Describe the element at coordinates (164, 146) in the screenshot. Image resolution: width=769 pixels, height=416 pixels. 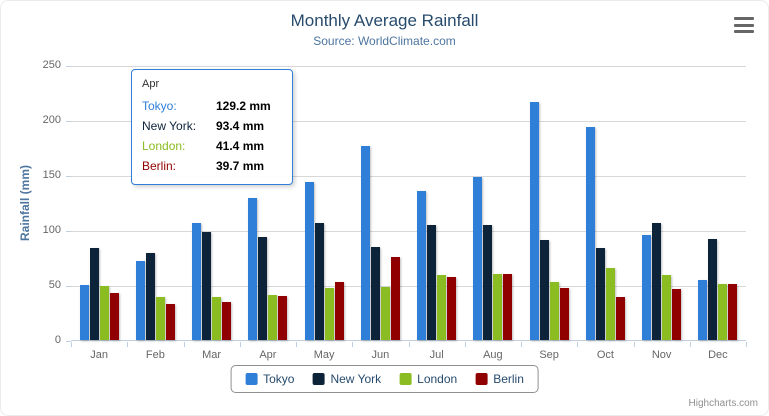
I see `tooltip-series-name: London:` at that location.